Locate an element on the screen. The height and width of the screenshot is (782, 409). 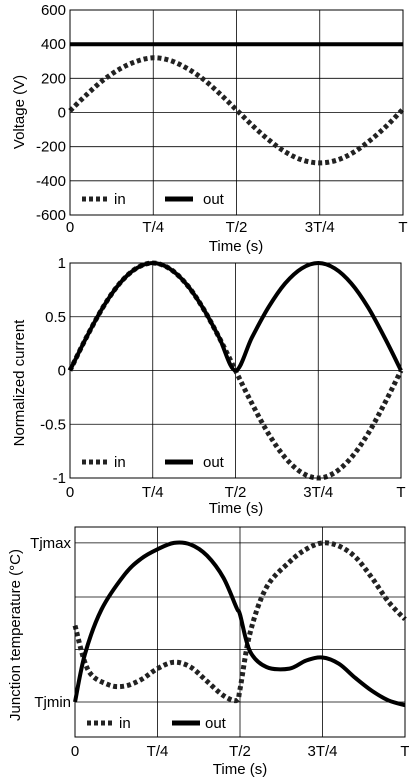
current-legend-out-label: out is located at coordinates (214, 462).